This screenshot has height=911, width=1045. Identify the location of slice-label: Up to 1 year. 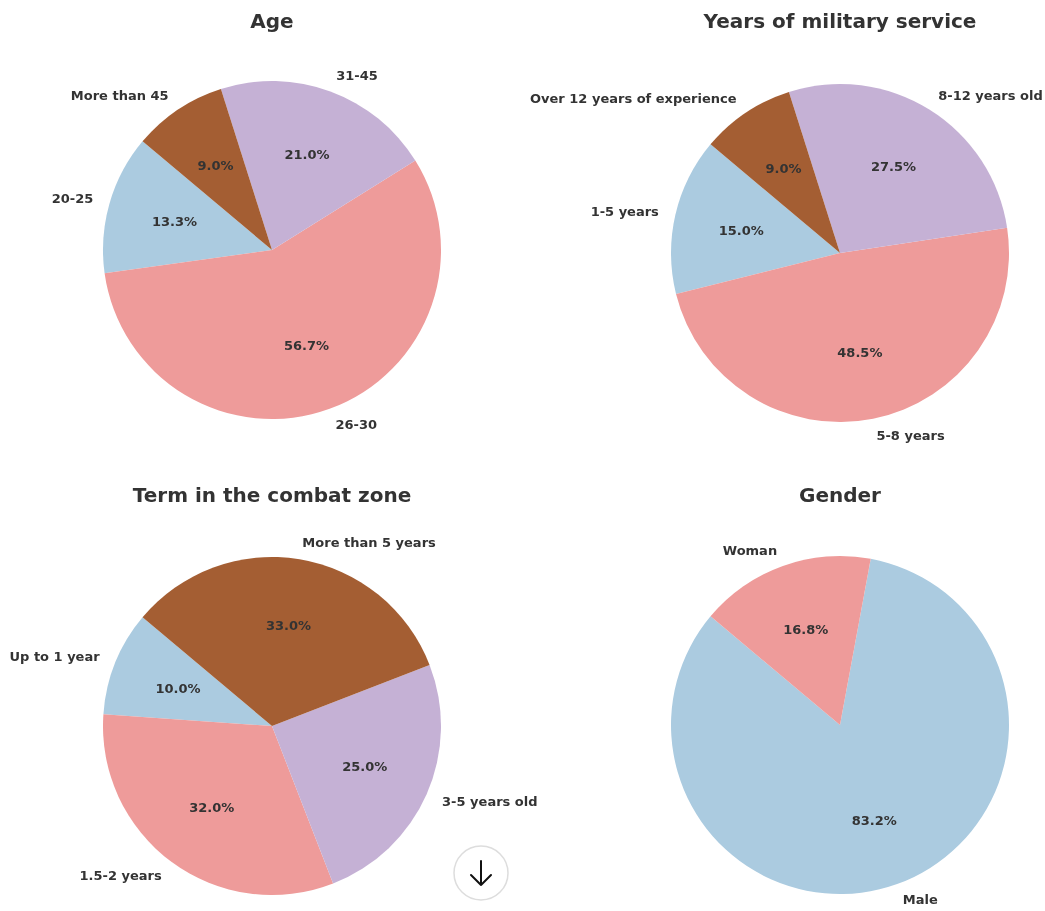
(55, 656).